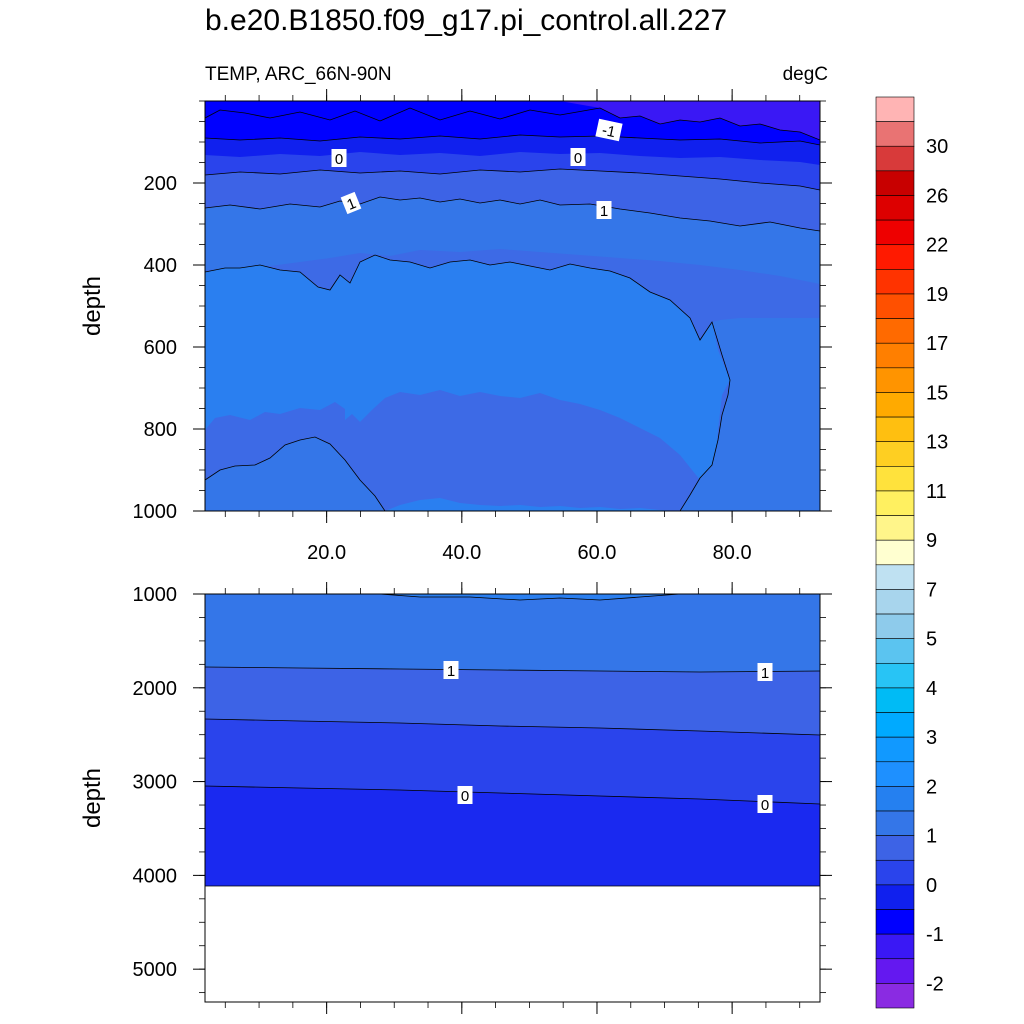  What do you see at coordinates (931, 837) in the screenshot?
I see `colorbar-tick-label: 1` at bounding box center [931, 837].